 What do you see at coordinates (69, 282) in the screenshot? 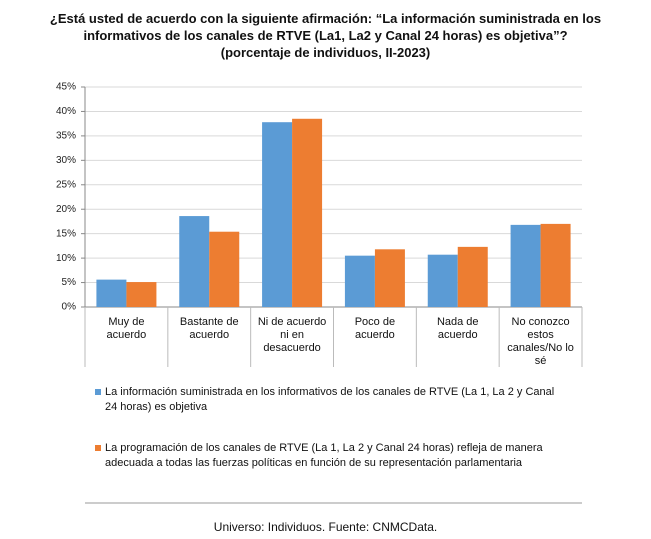
I see `y-tick-label: 5%` at bounding box center [69, 282].